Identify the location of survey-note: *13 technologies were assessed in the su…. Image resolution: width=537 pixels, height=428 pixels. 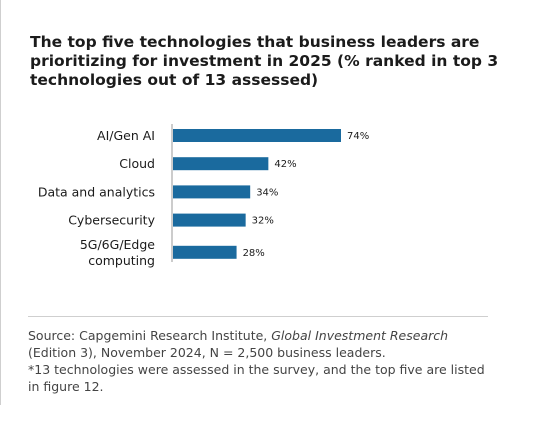
(256, 378).